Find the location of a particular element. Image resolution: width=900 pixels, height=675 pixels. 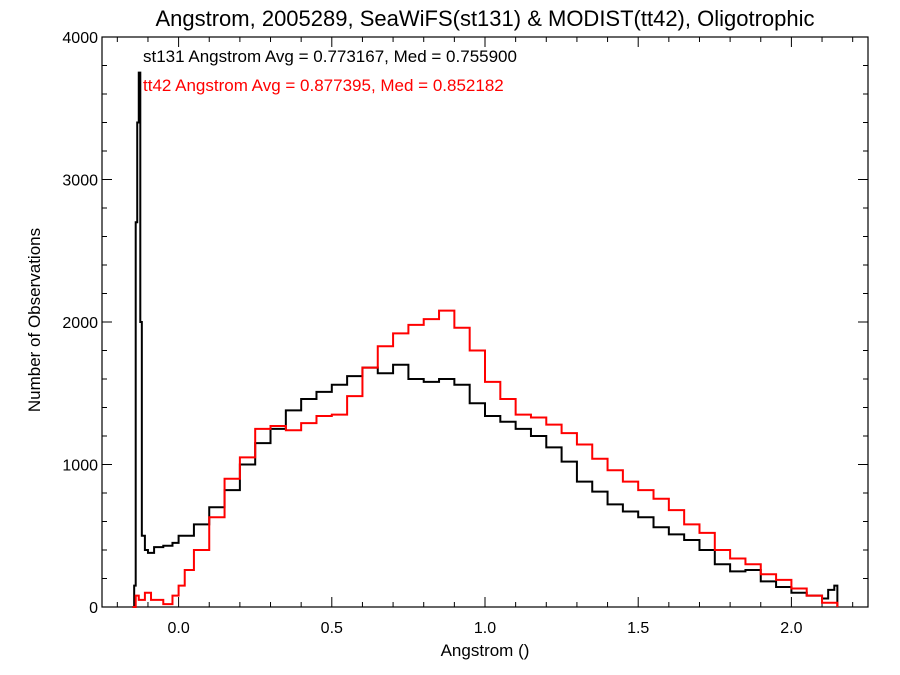

y-axis-tick-labels: 0 1000 2000 3000 4000 is located at coordinates (80, 323).